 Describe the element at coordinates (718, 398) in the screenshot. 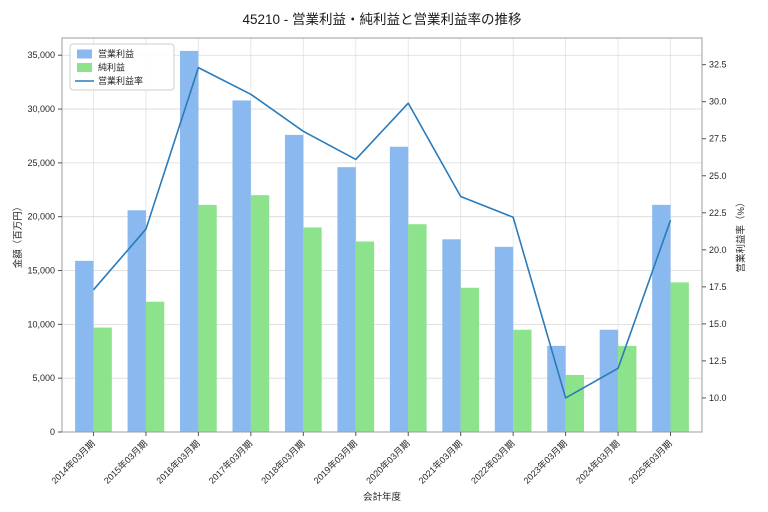

I see `right-tick-label: 10.0` at that location.